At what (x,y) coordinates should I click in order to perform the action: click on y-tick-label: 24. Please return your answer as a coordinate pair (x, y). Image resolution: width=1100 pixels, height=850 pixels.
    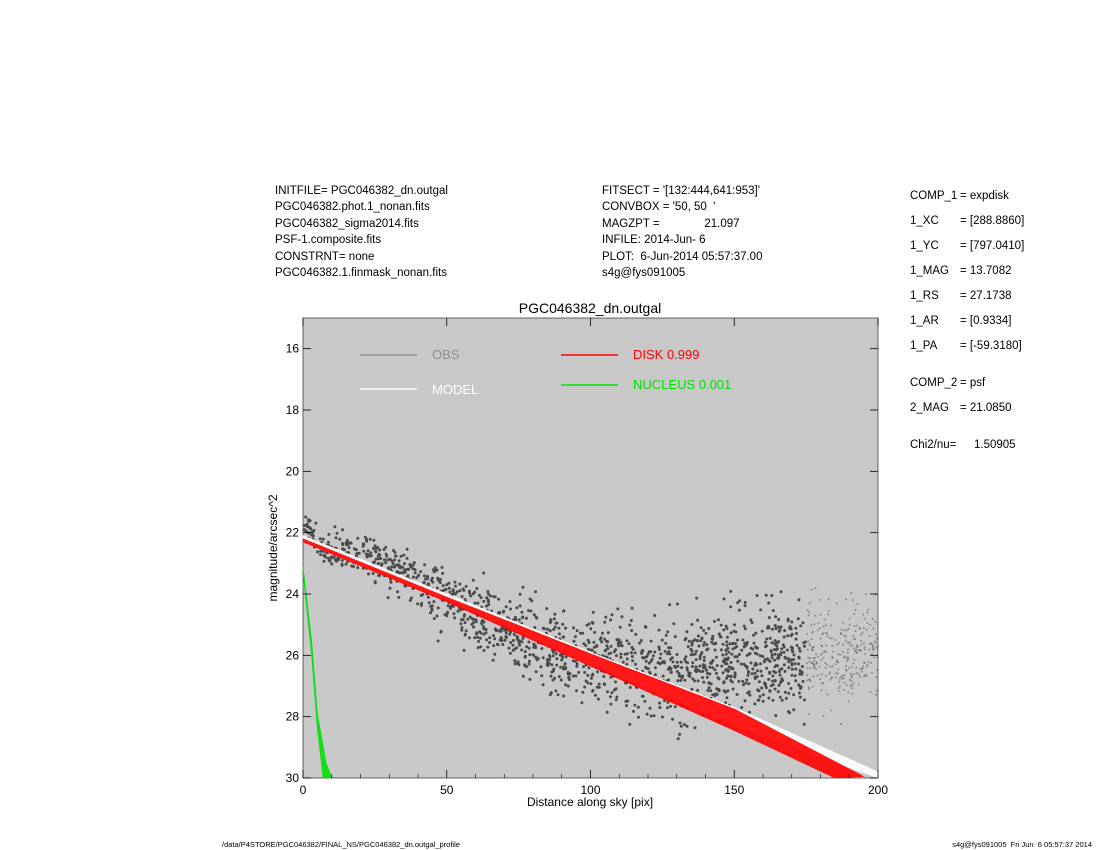
    Looking at the image, I should click on (293, 594).